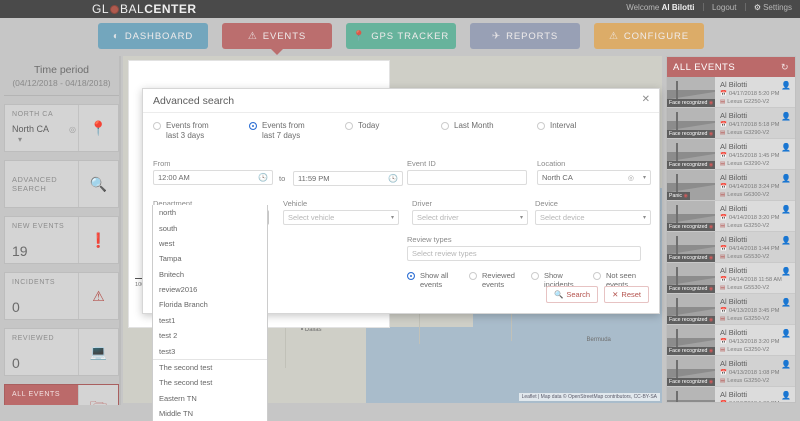 The height and width of the screenshot is (421, 800). Describe the element at coordinates (585, 131) in the screenshot. I see `radio-interval: Interval` at that location.